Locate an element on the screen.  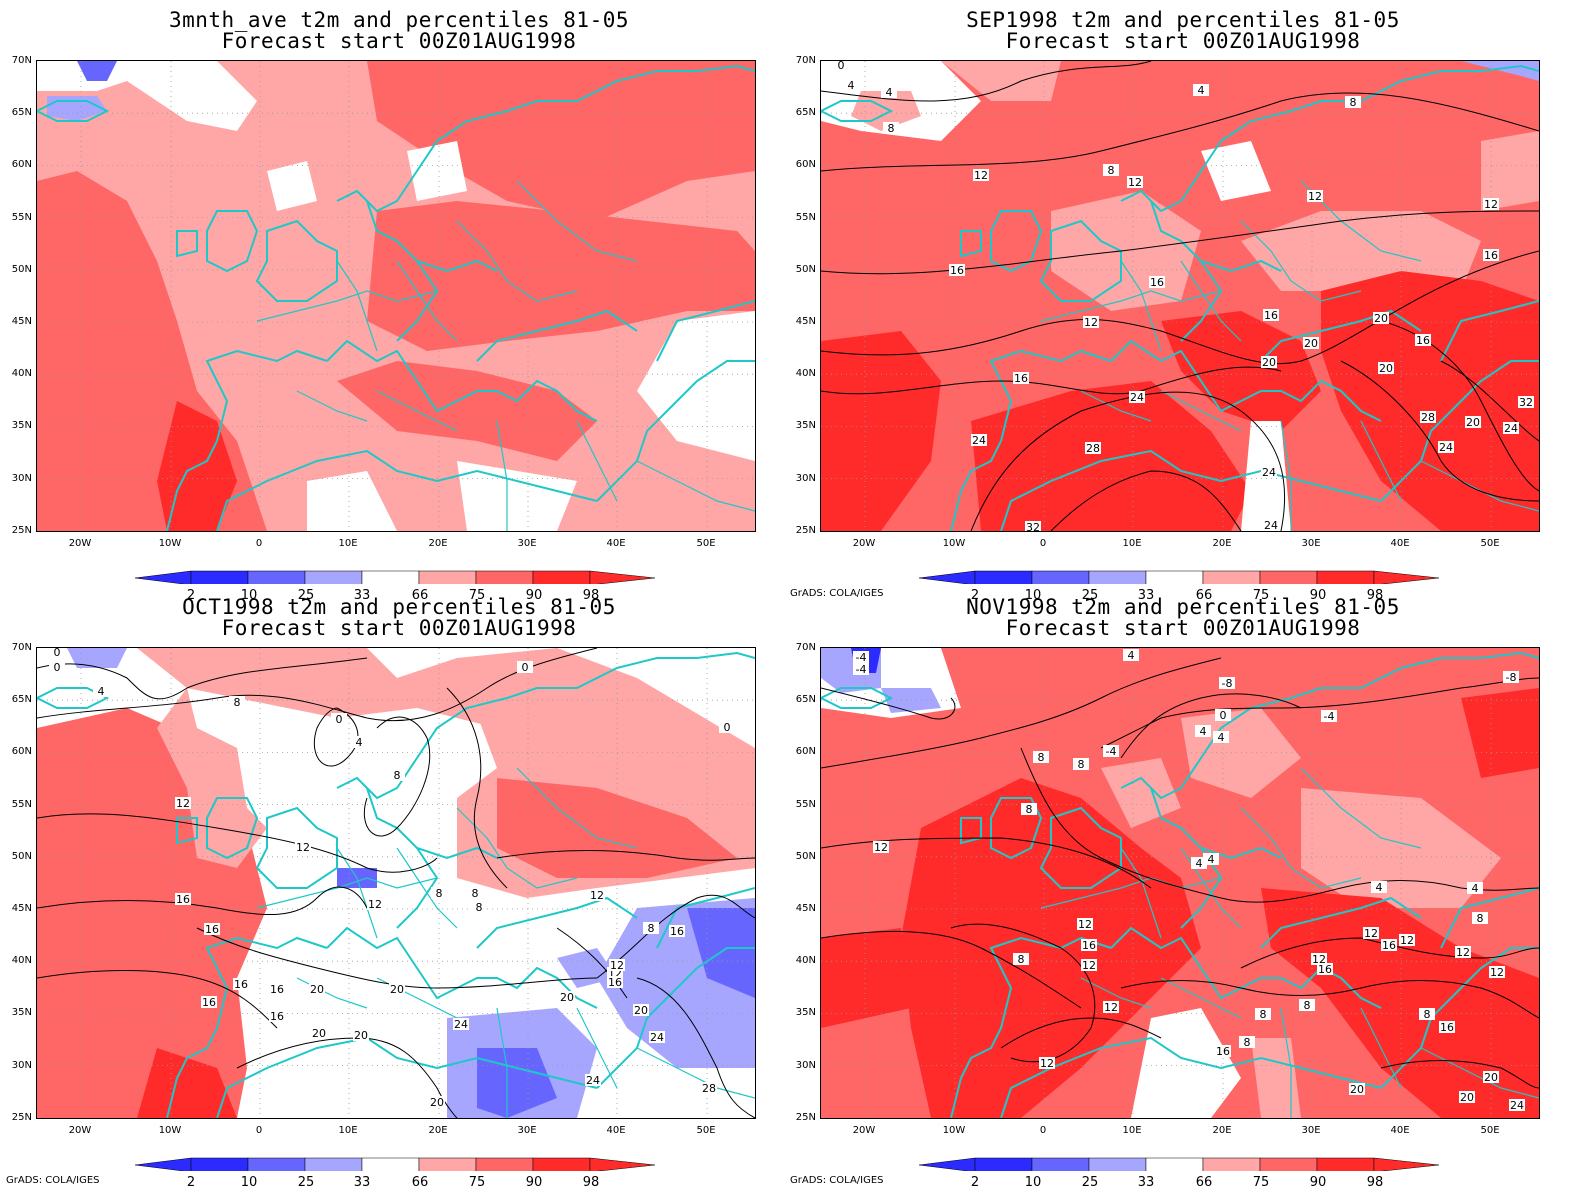
colorbar-label: 66 is located at coordinates (1204, 1182).